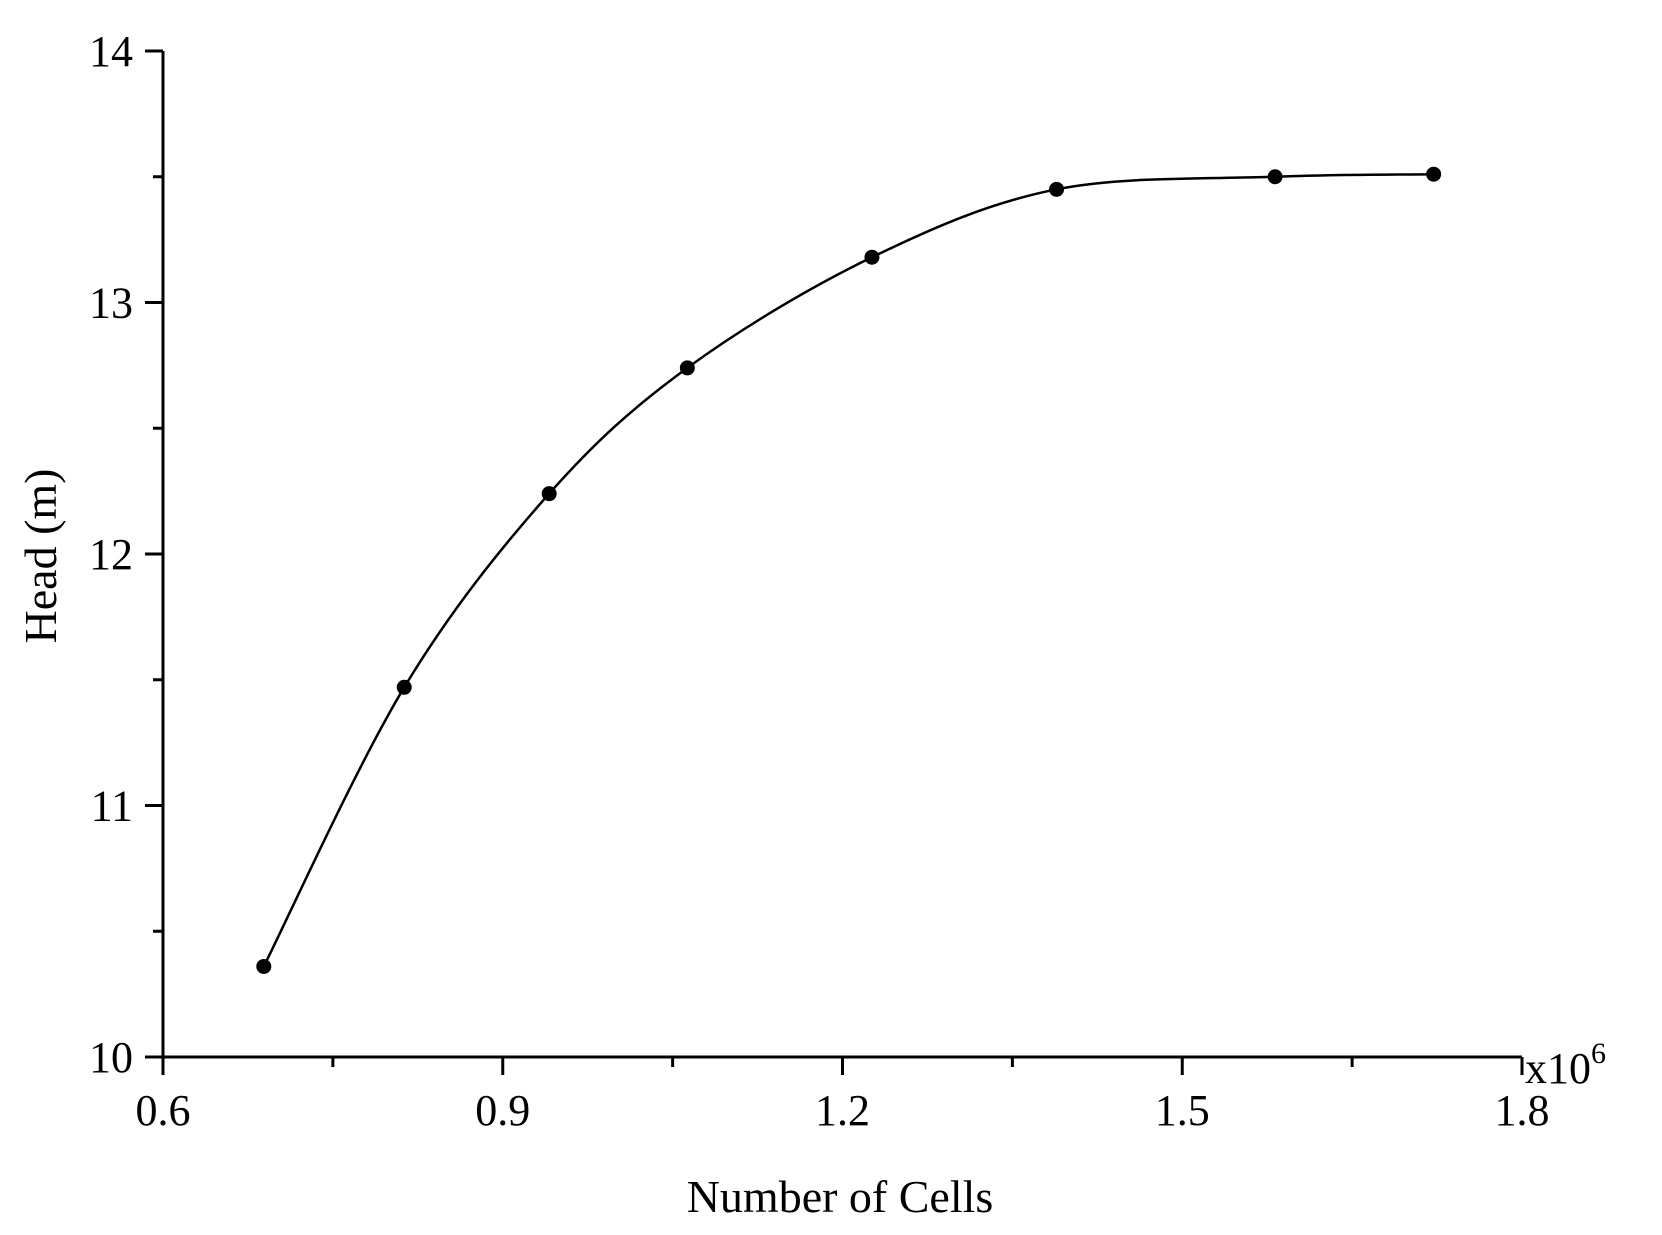  I want to click on y-tick-label: 13, so click(111, 303).